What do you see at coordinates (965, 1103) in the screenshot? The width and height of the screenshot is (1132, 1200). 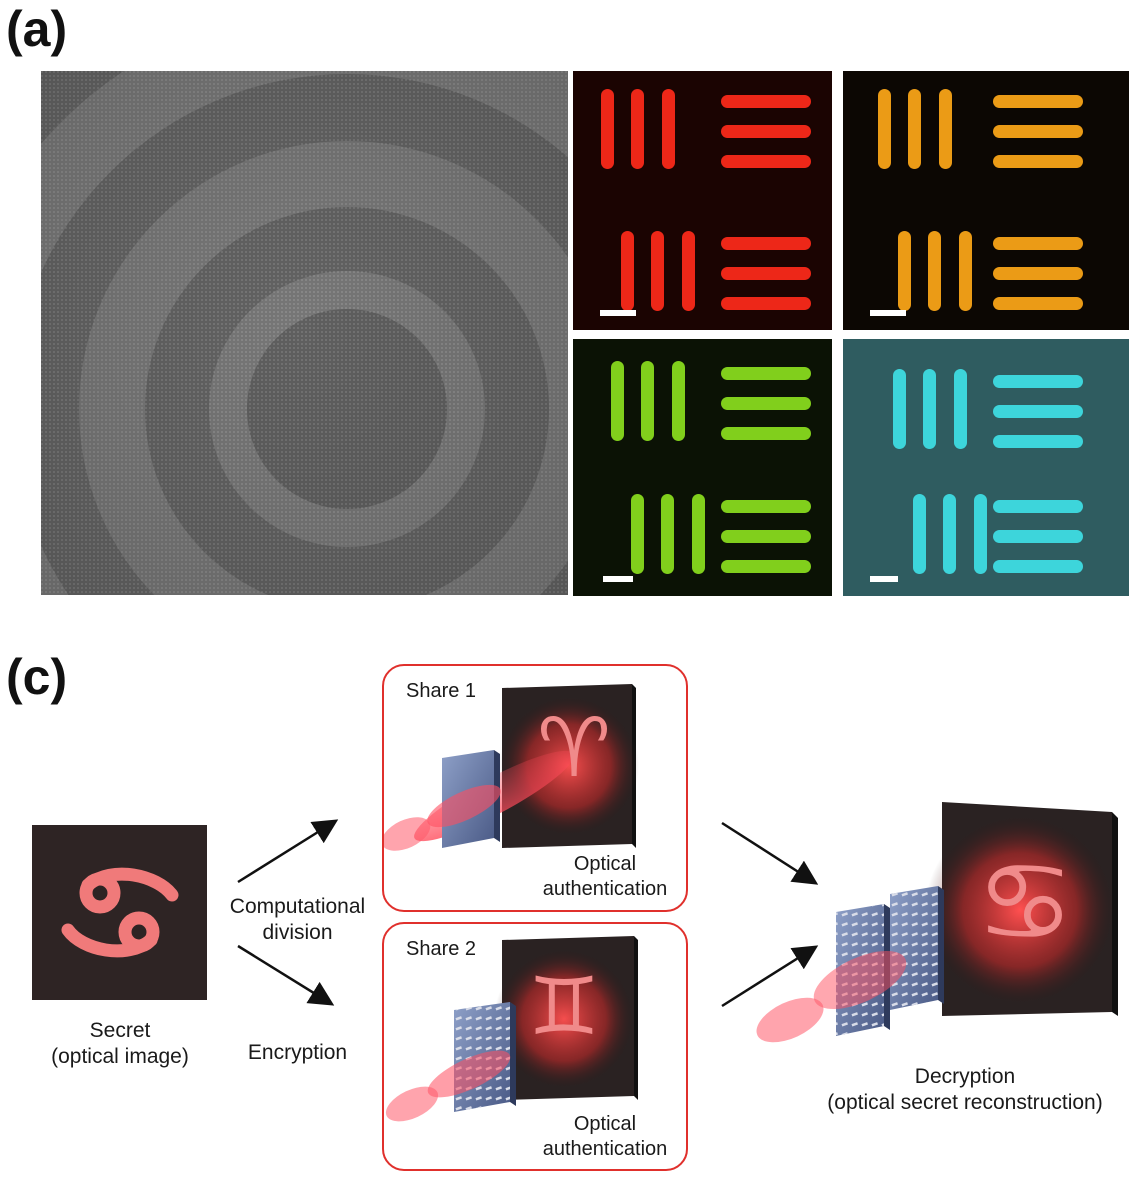 I see `decryption-line2: (optical secret reconstruction)` at bounding box center [965, 1103].